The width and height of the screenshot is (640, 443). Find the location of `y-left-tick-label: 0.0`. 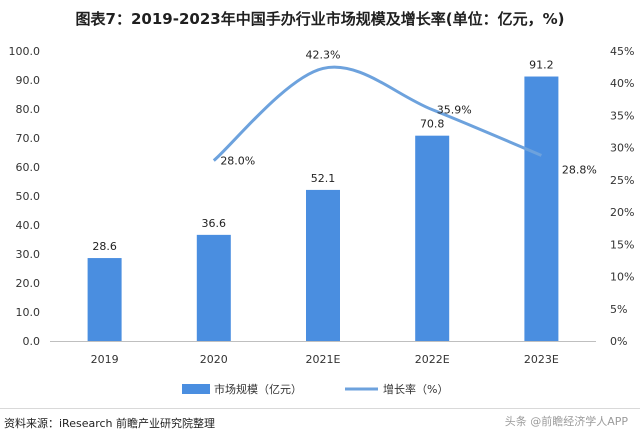

y-left-tick-label: 0.0 is located at coordinates (32, 341).